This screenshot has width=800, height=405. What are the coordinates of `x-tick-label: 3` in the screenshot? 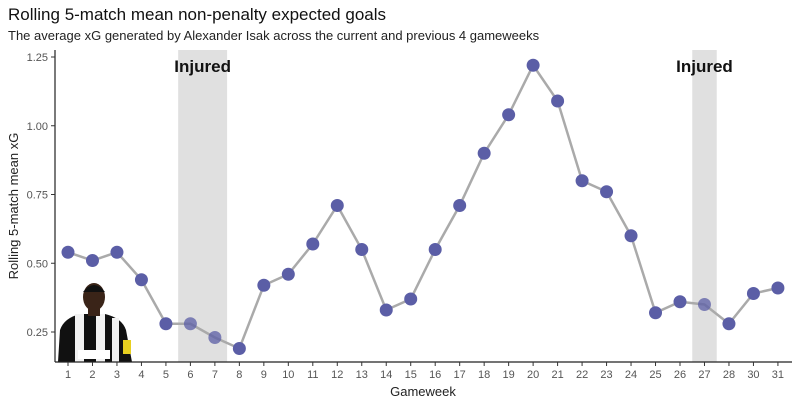 It's located at (117, 375).